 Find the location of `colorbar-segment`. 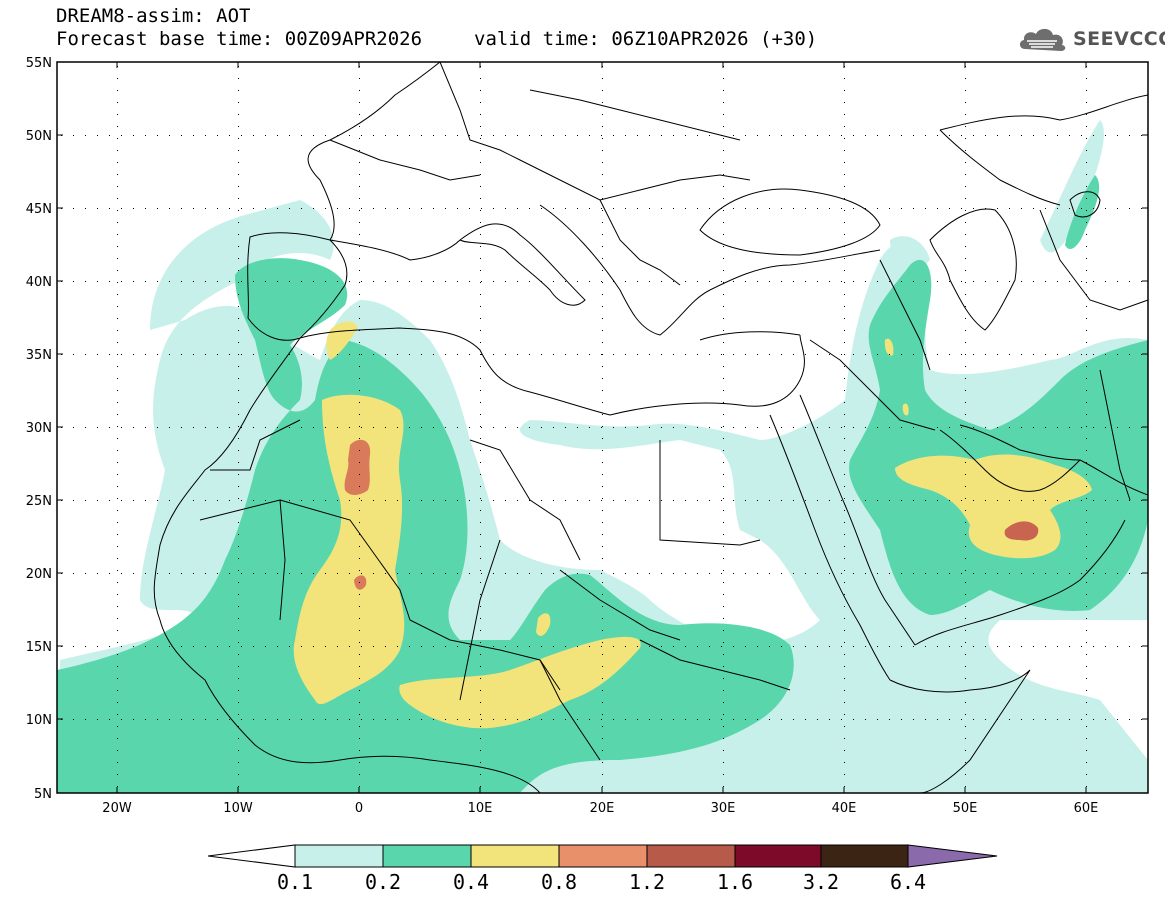

colorbar-segment is located at coordinates (427, 856).